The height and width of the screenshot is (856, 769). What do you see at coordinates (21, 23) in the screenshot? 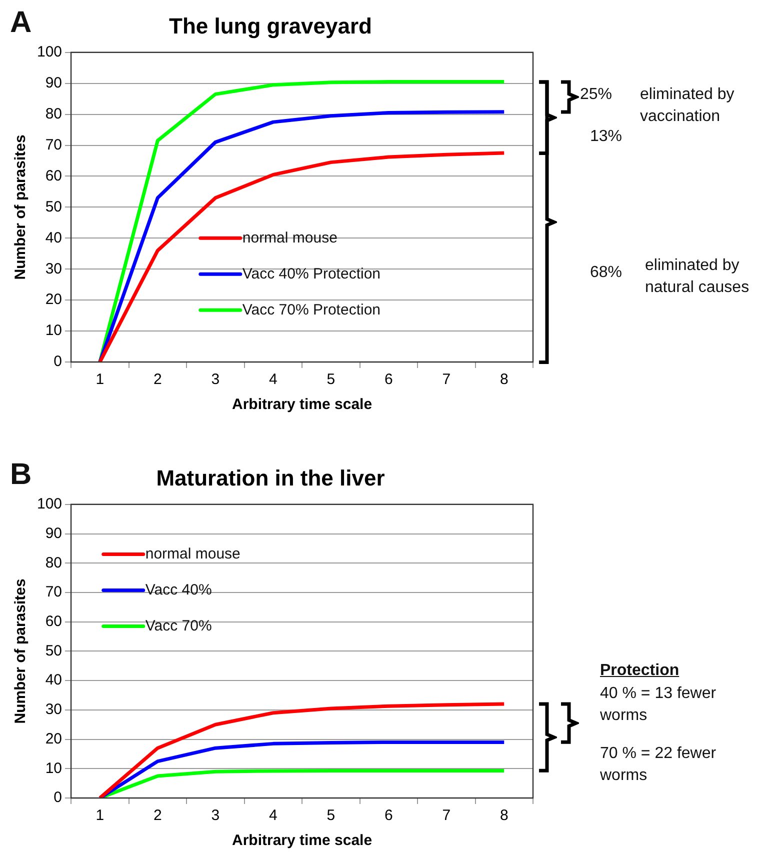
I see `text: A` at bounding box center [21, 23].